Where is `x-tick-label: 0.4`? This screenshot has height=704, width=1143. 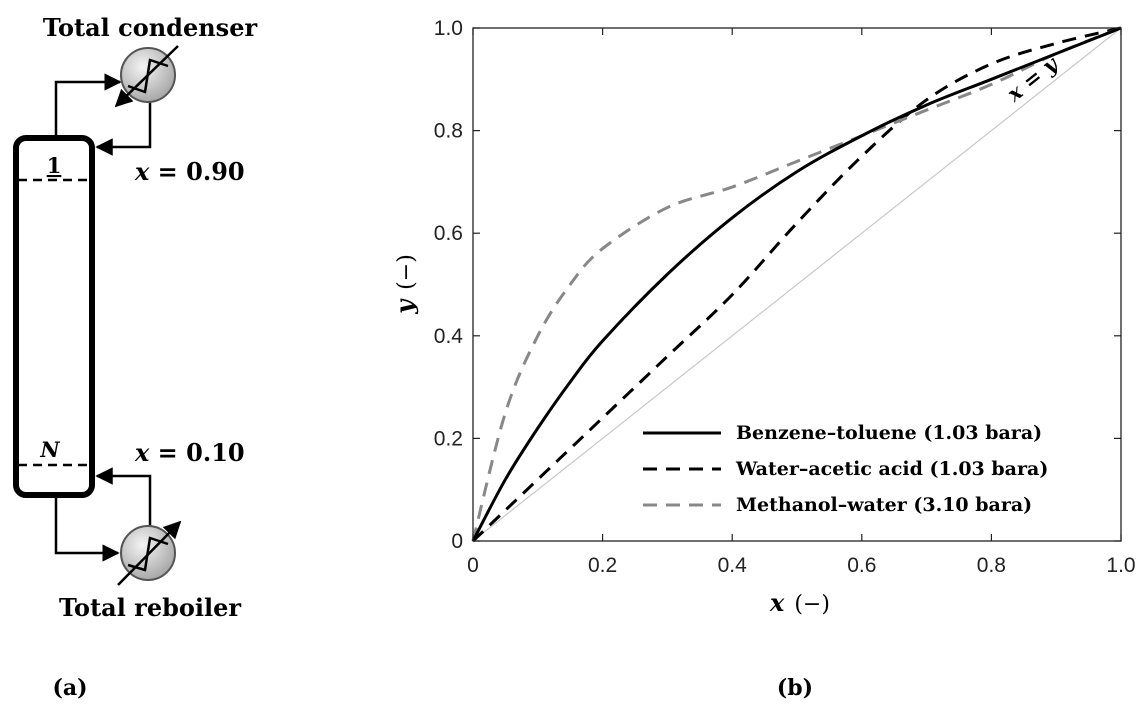
x-tick-label: 0.4 is located at coordinates (733, 565).